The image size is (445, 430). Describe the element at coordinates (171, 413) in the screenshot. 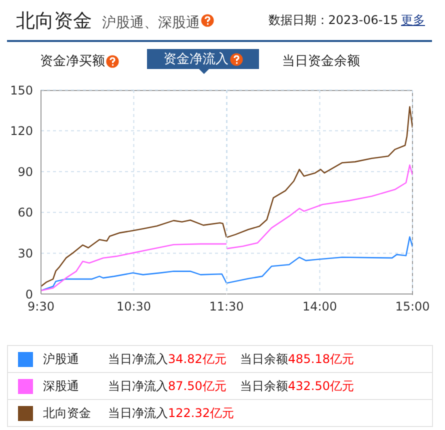

I see `text: 当日净流入122.32亿元` at that location.